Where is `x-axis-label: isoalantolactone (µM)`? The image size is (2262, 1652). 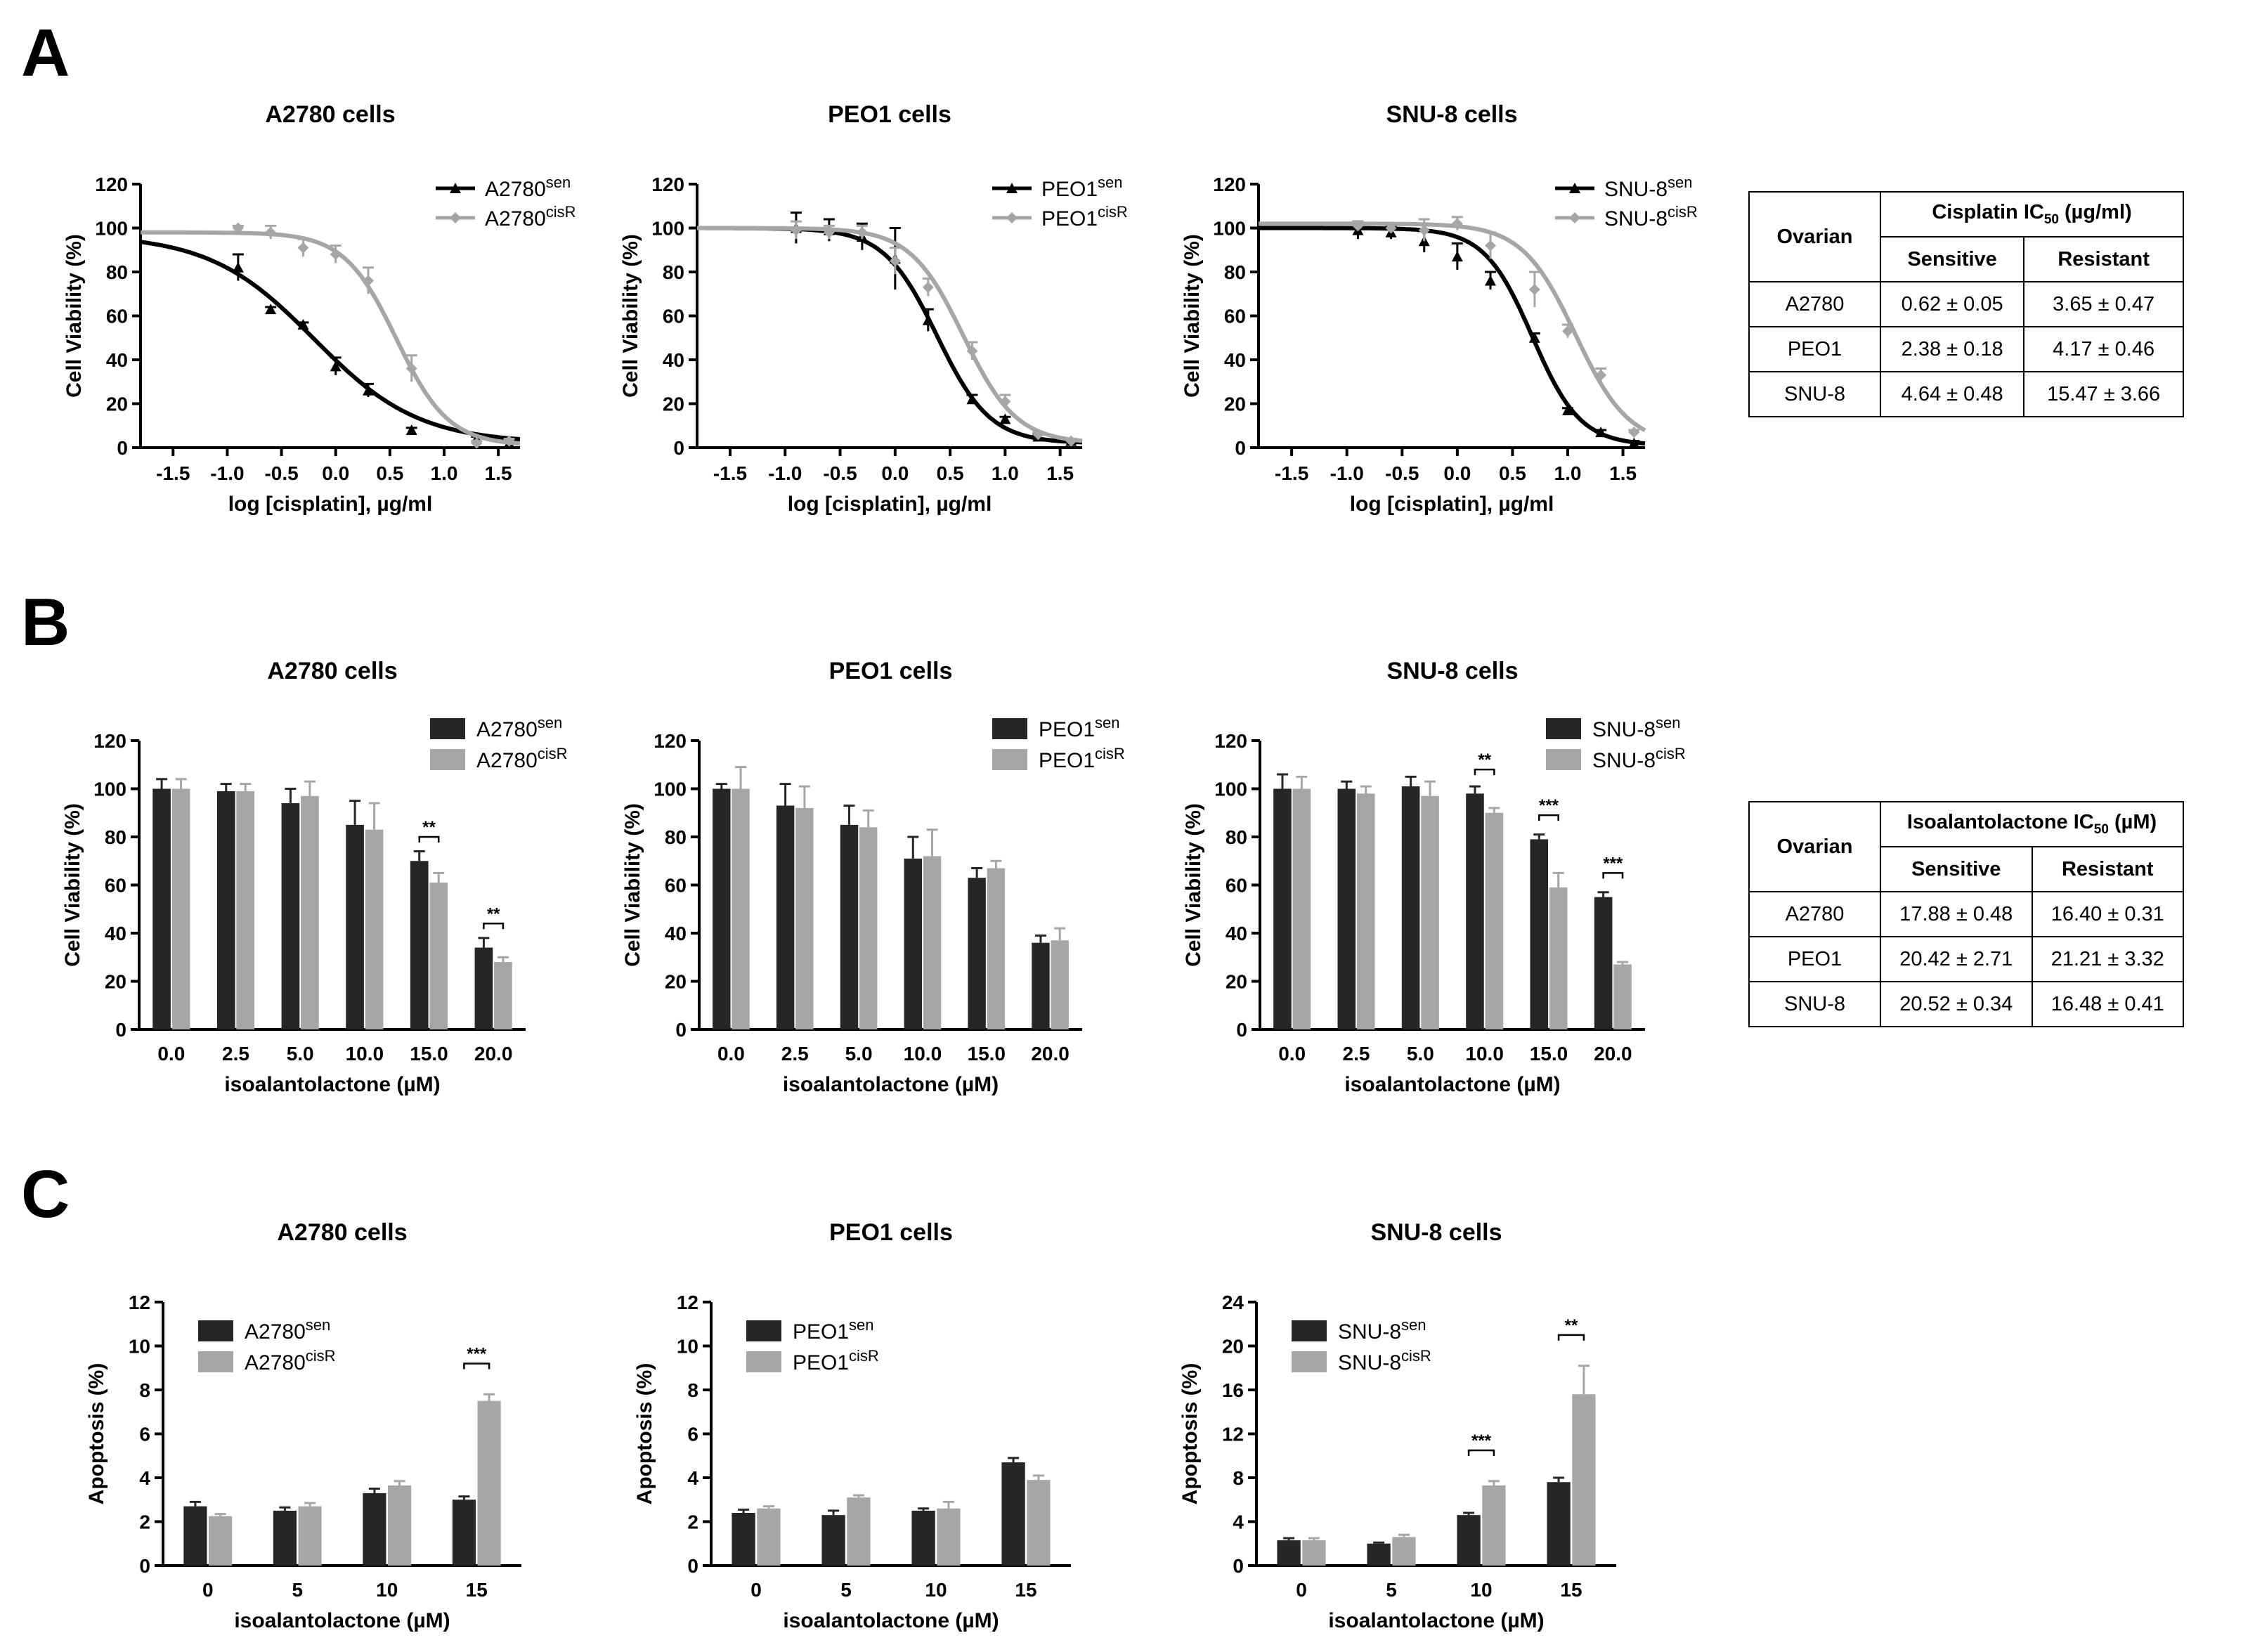 x-axis-label: isoalantolactone (µM) is located at coordinates (891, 1084).